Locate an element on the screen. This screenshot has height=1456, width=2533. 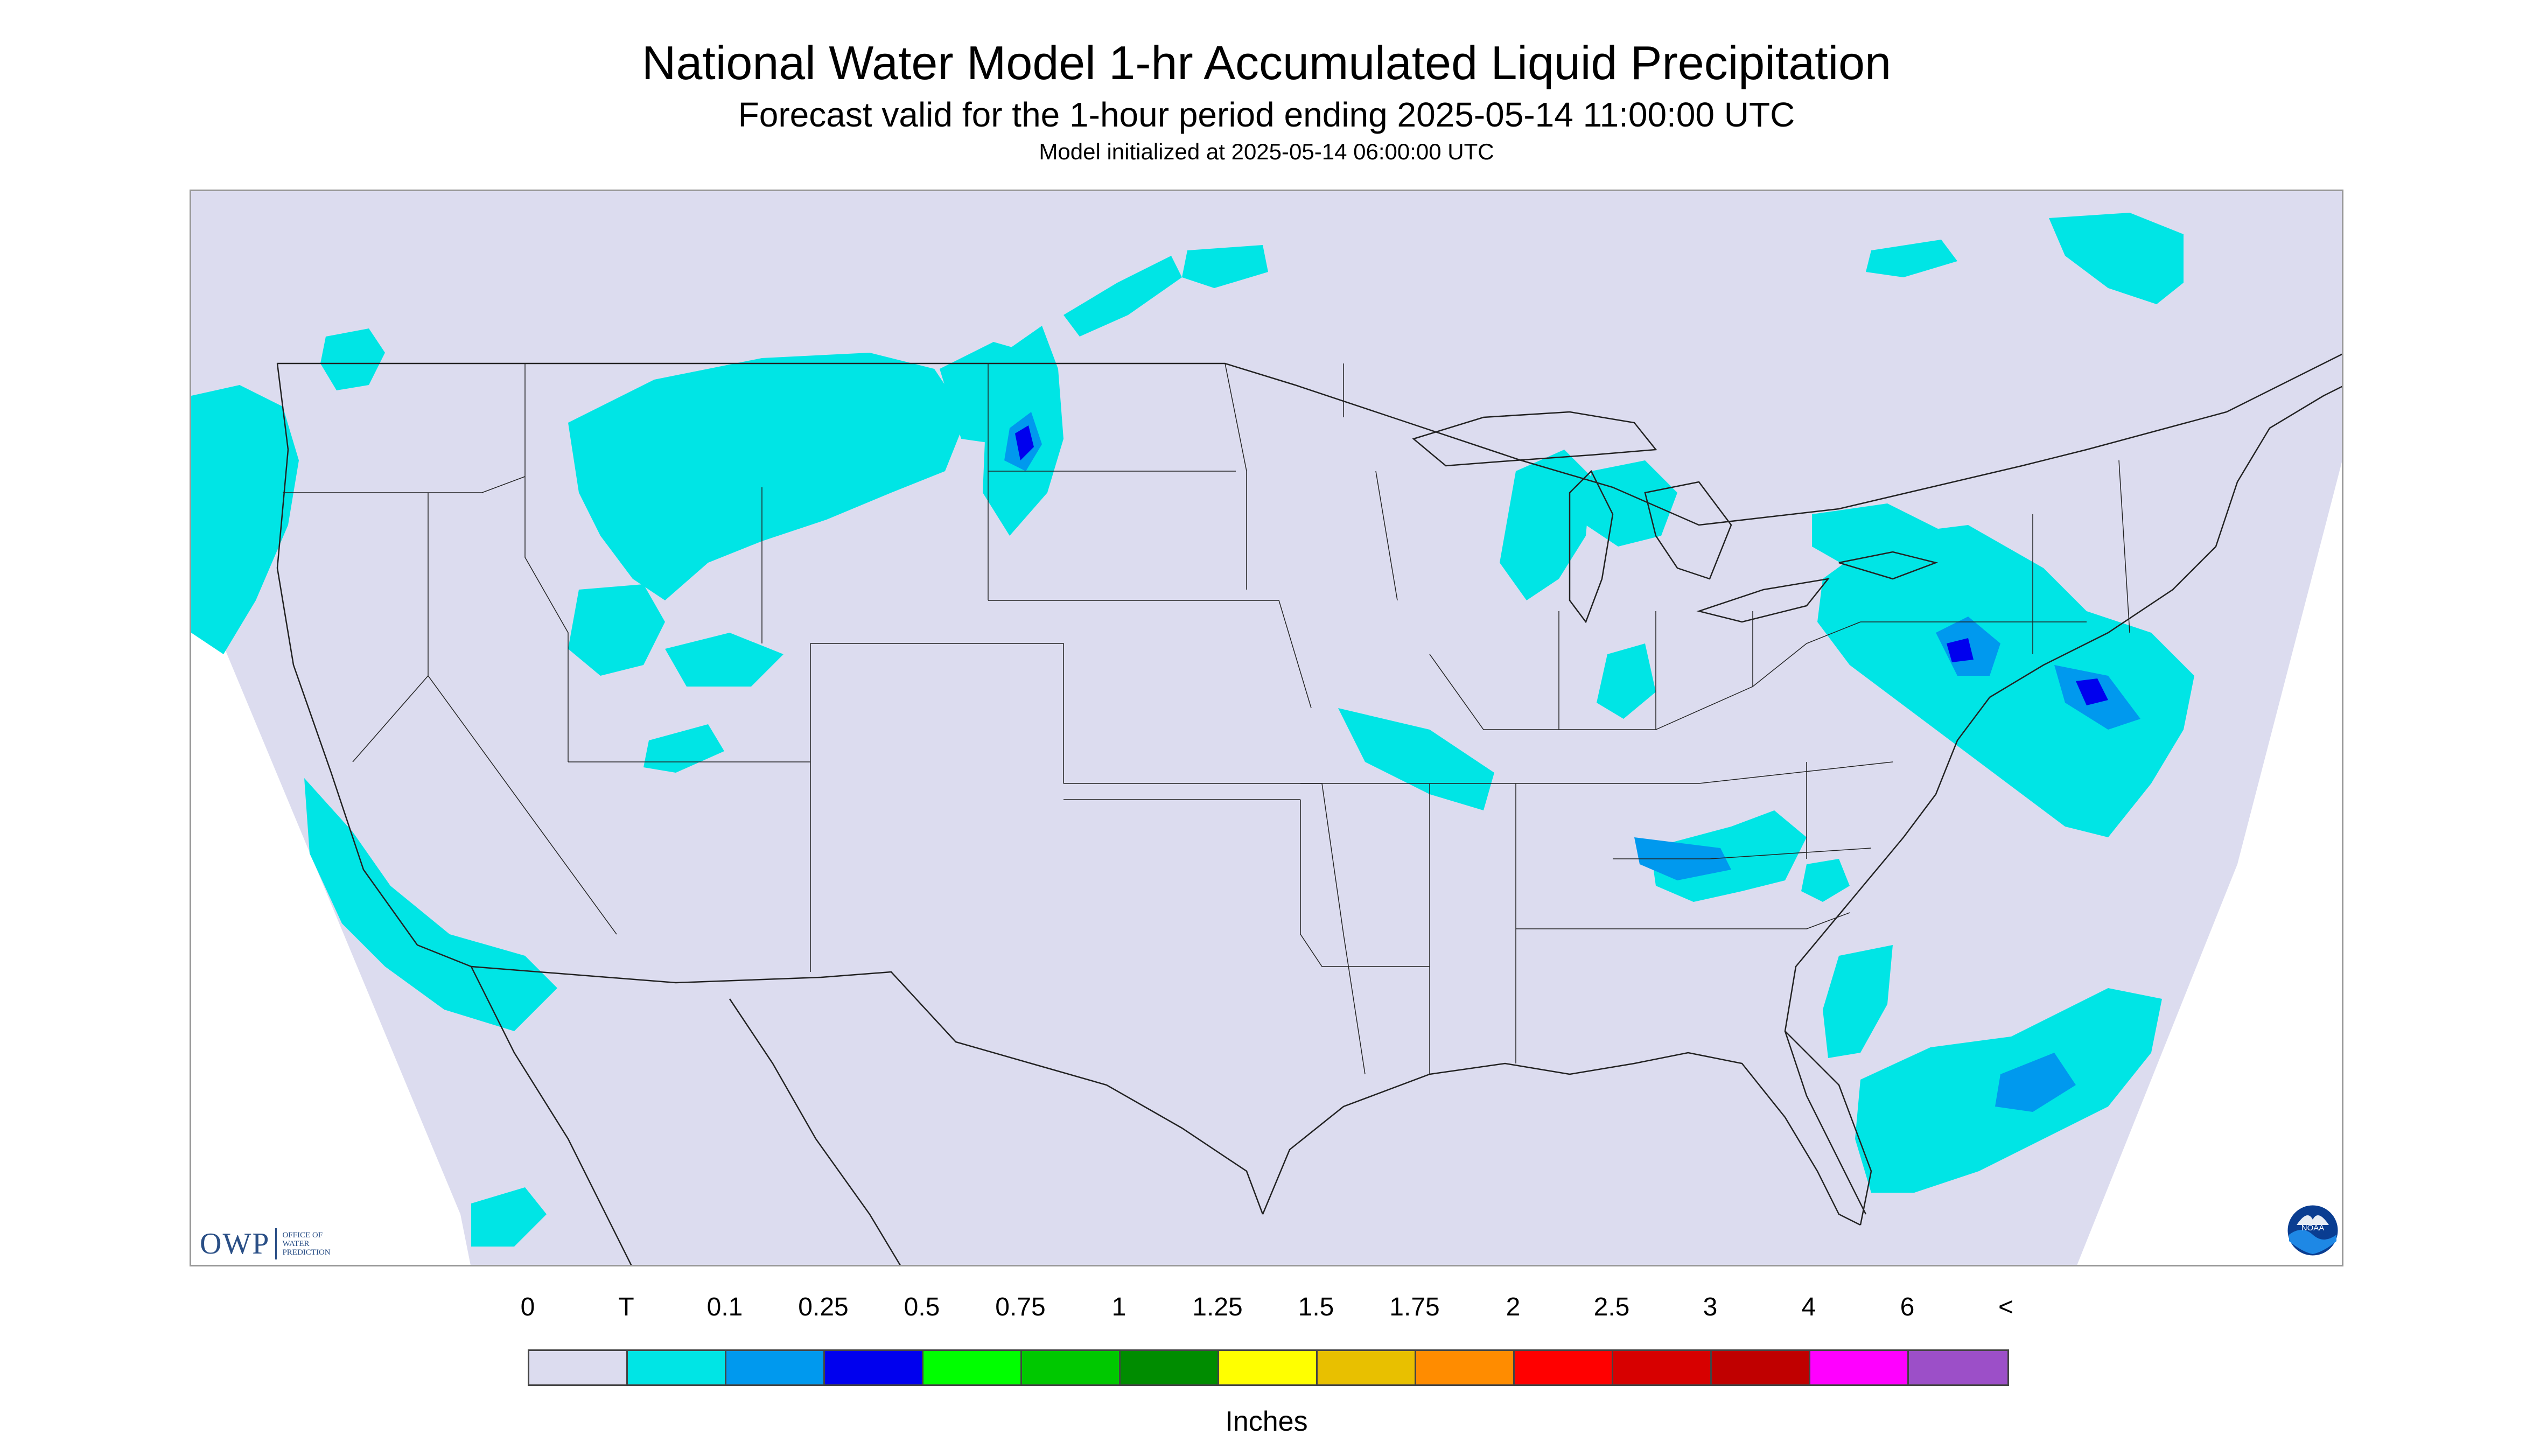
precip-area-great-lakes-west is located at coordinates (1545, 525).